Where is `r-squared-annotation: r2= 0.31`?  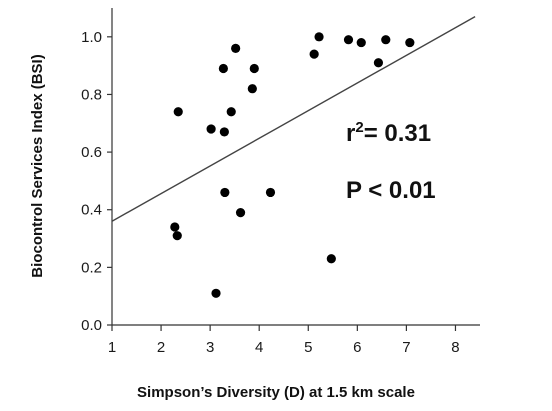 r-squared-annotation: r2= 0.31 is located at coordinates (388, 133).